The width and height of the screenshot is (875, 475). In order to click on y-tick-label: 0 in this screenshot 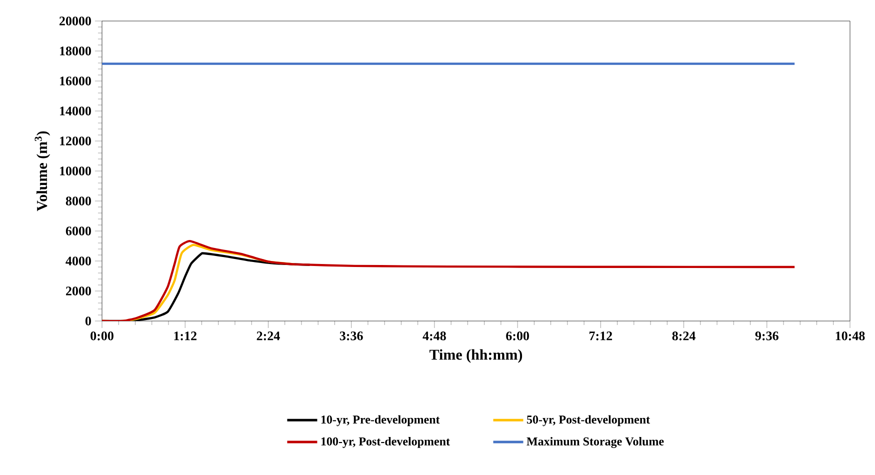, I will do `click(88, 321)`.